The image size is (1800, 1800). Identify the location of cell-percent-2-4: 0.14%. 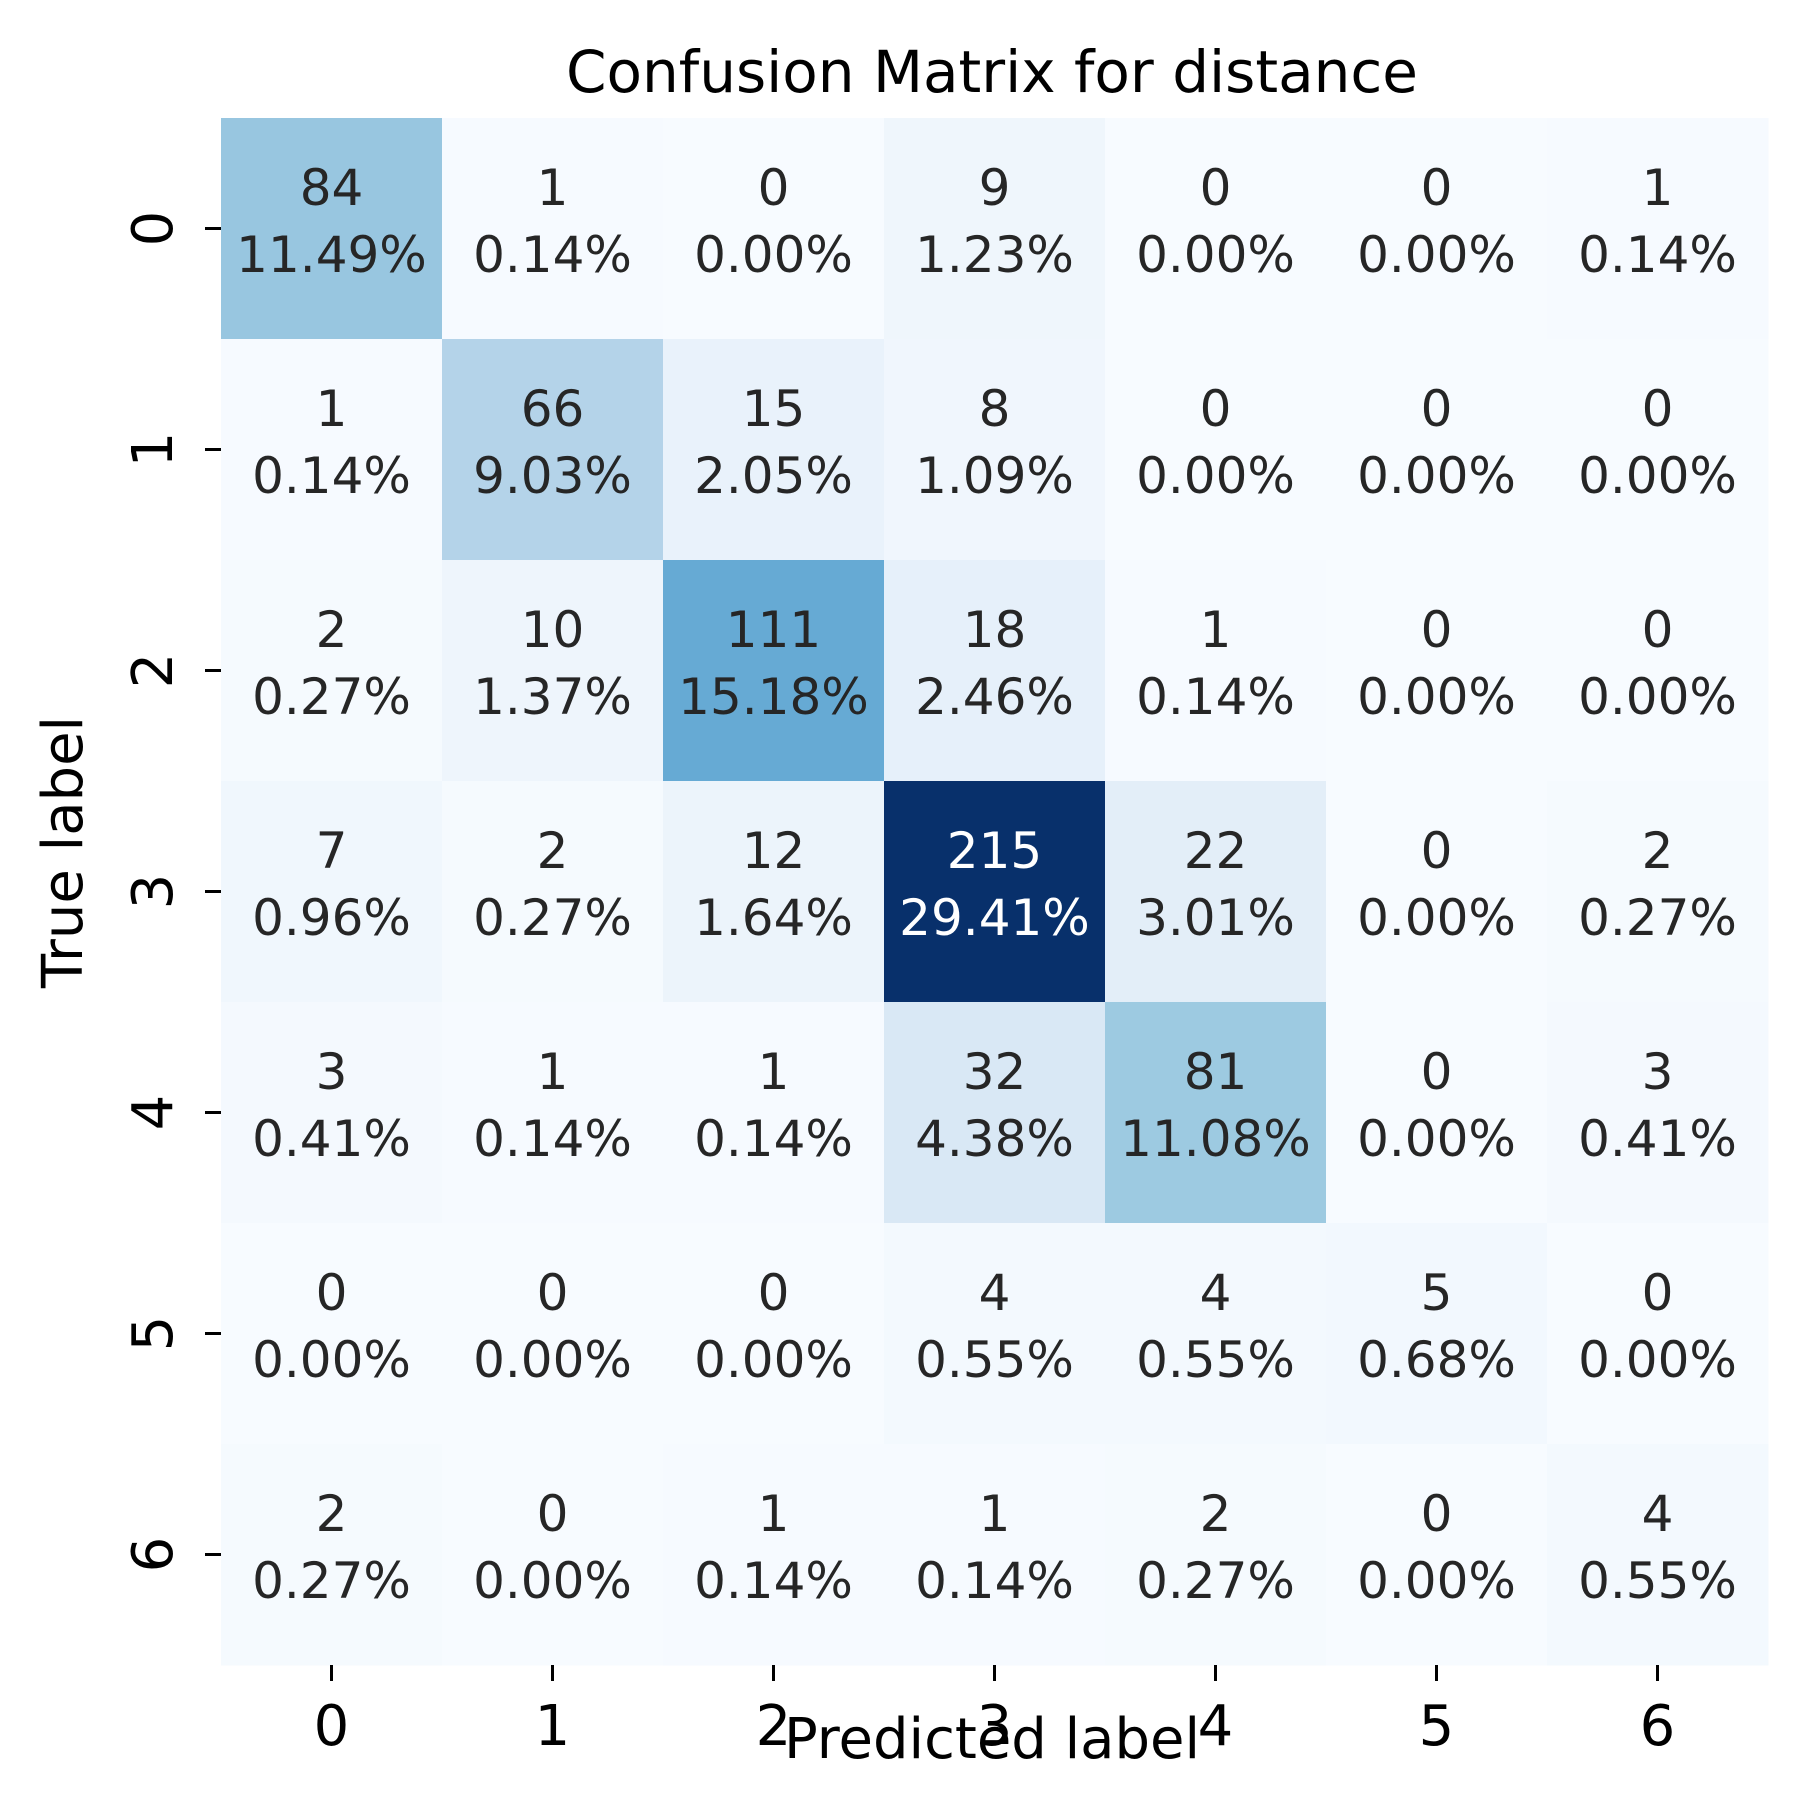
(1215, 697).